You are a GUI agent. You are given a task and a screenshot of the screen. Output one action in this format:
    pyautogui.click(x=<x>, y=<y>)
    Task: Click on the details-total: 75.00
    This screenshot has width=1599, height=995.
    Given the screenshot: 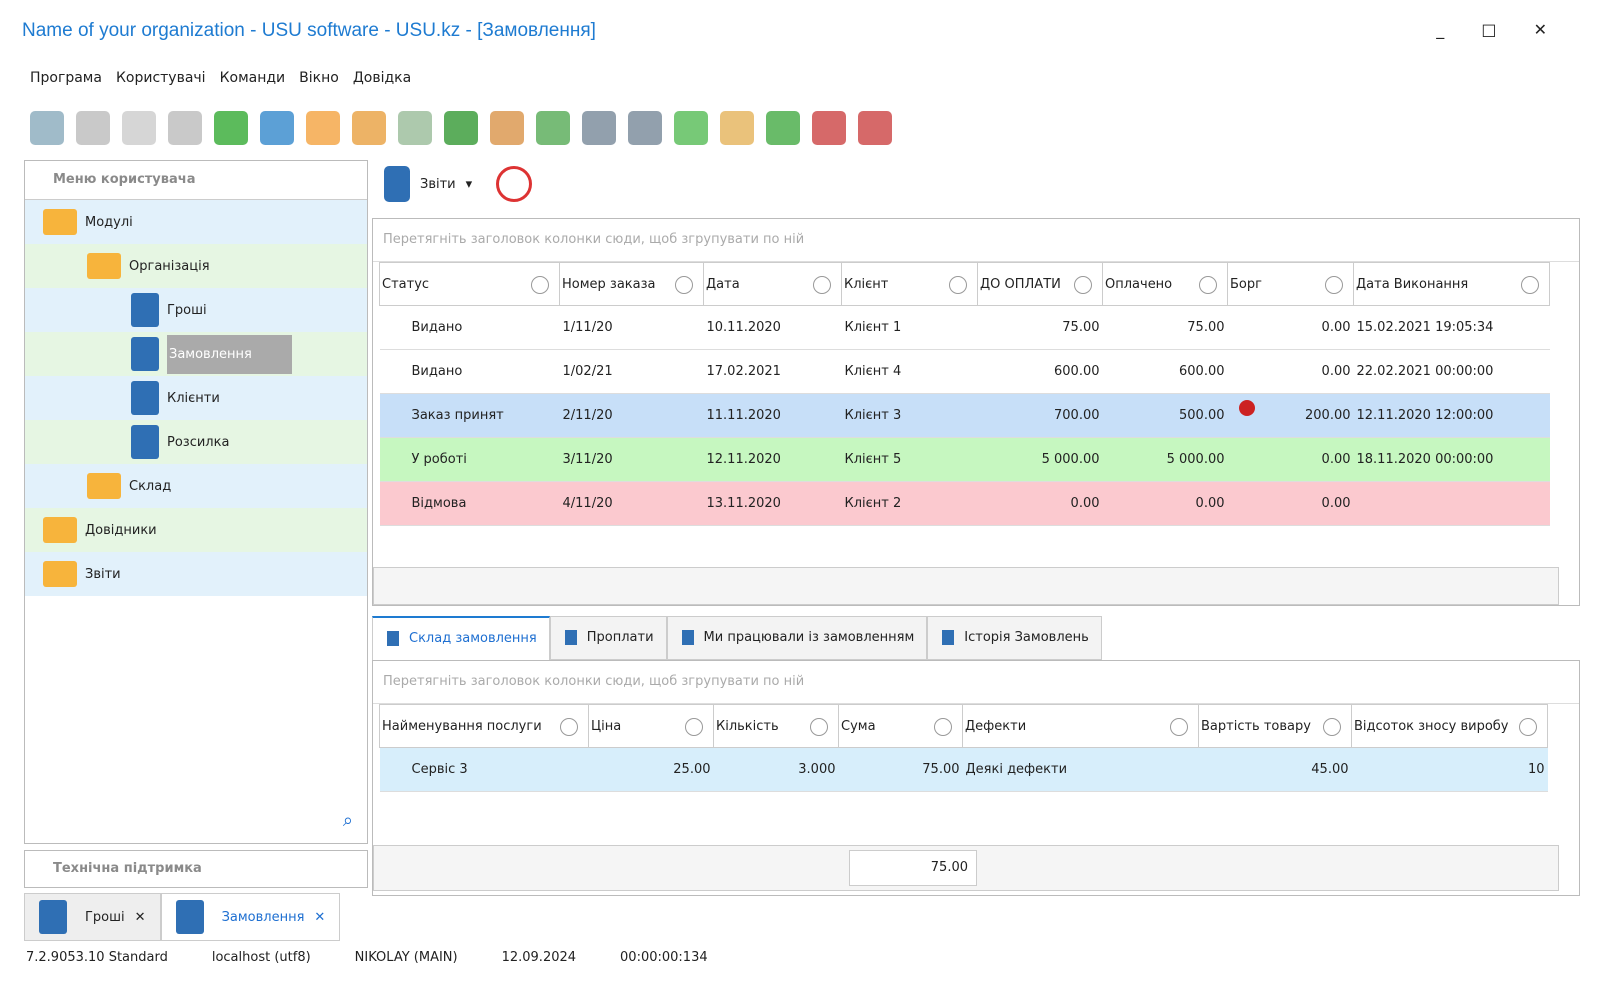 What is the action you would take?
    pyautogui.click(x=913, y=868)
    